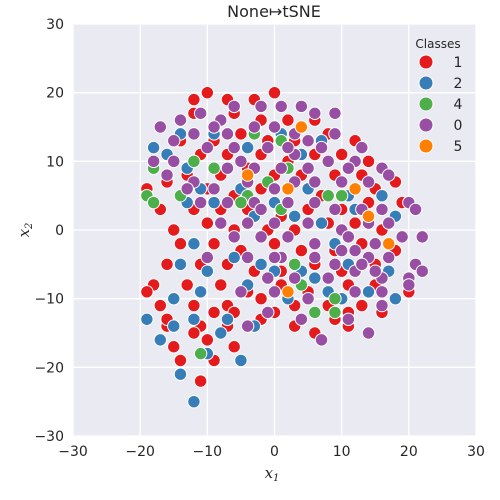 This screenshot has height=500, width=500. Describe the element at coordinates (55, 25) in the screenshot. I see `y-tick-label: 30` at that location.